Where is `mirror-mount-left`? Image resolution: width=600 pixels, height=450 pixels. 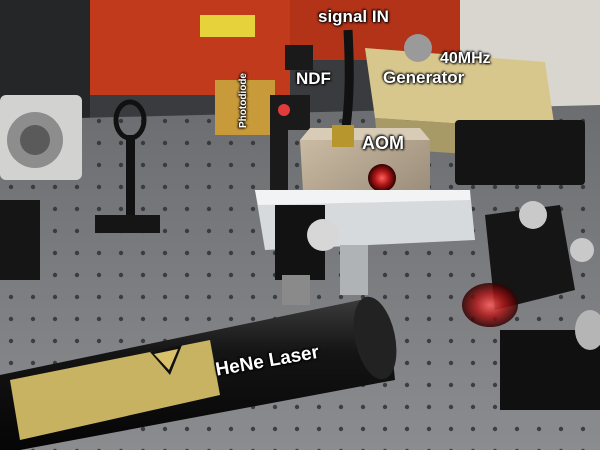
mirror-mount-left is located at coordinates (307, 255).